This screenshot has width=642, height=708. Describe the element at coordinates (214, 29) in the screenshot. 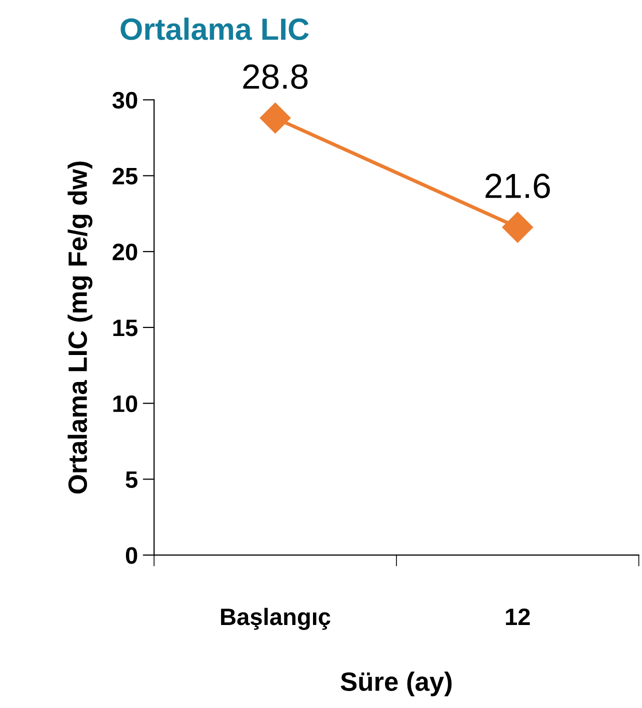

I see `chart-title: Ortalama LIC` at that location.